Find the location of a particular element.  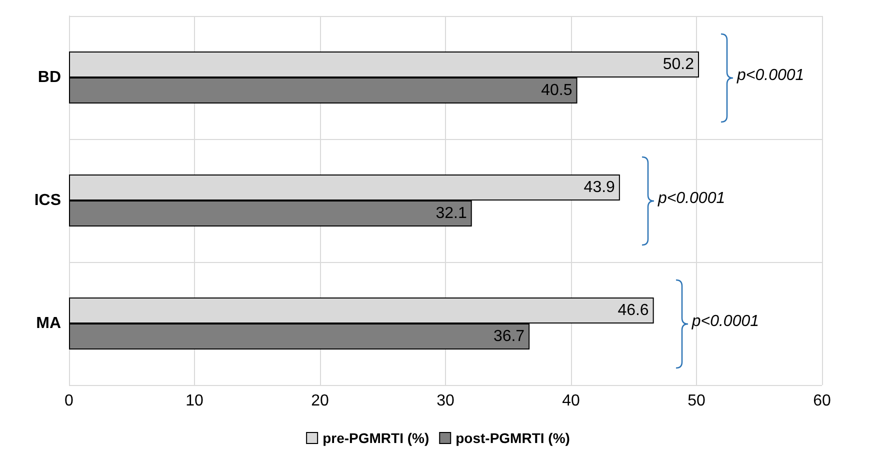

data-label: 36.7 is located at coordinates (509, 336).